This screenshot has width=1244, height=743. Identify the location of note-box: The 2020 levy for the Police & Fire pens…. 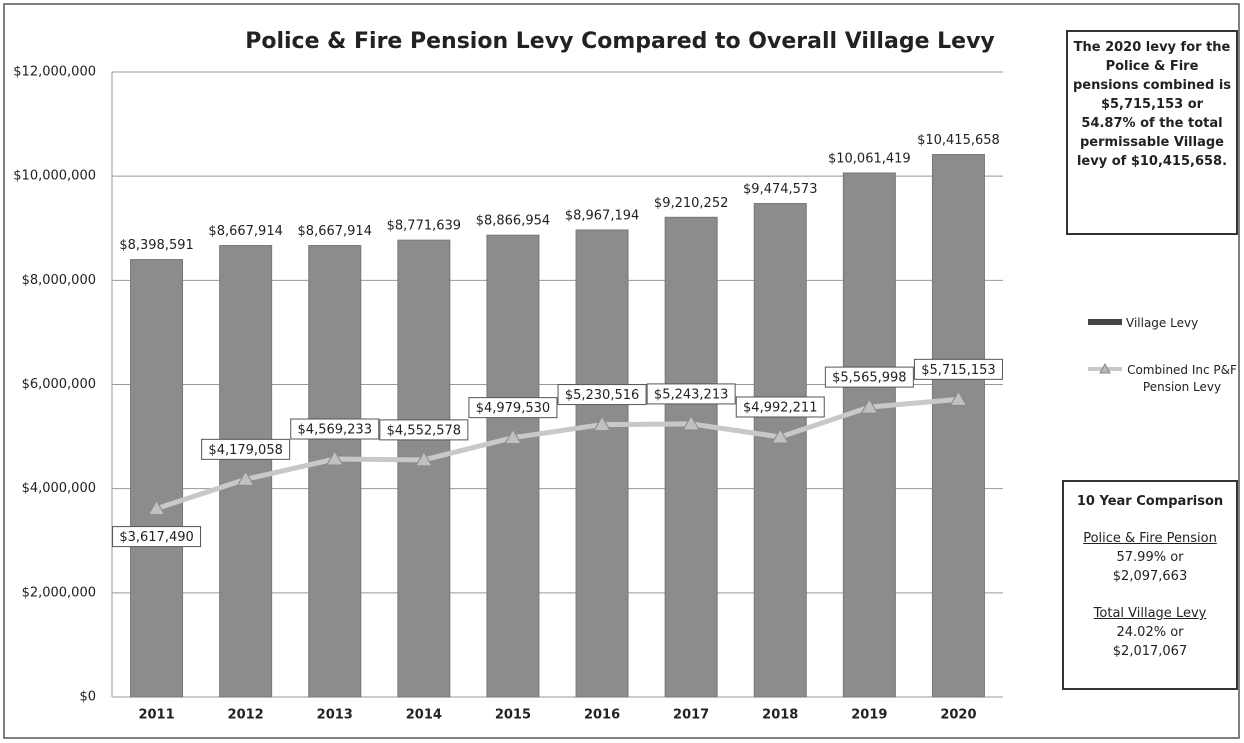
(1152, 132).